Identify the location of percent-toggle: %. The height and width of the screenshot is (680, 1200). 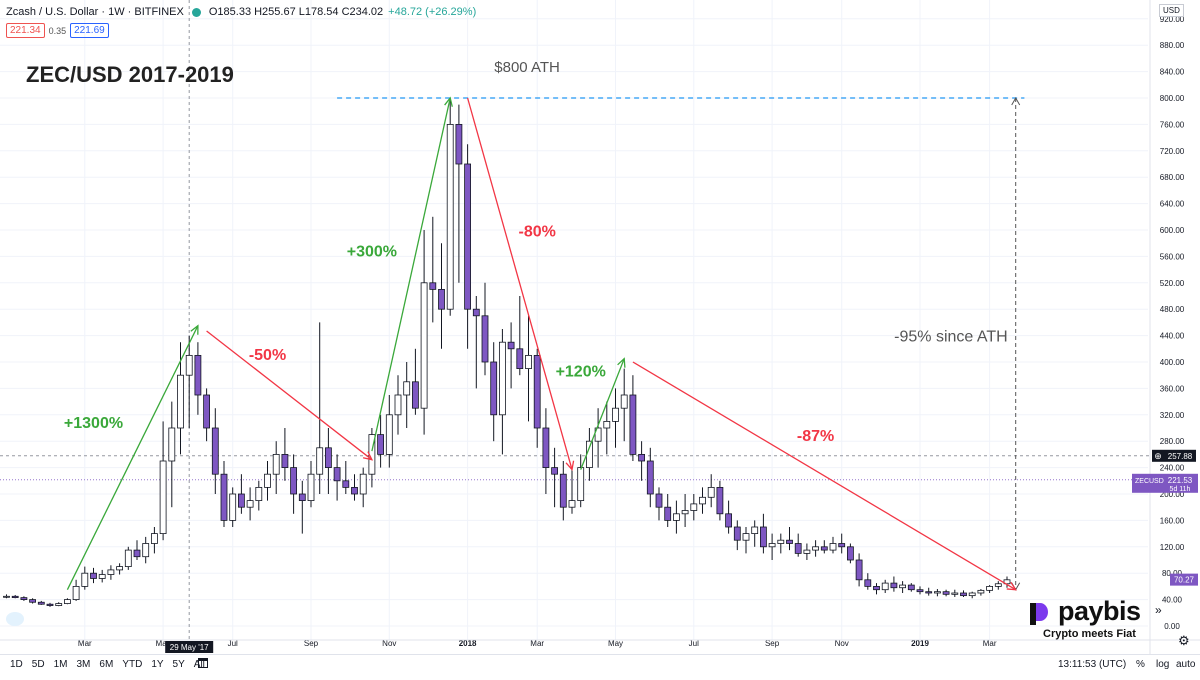
(1140, 664).